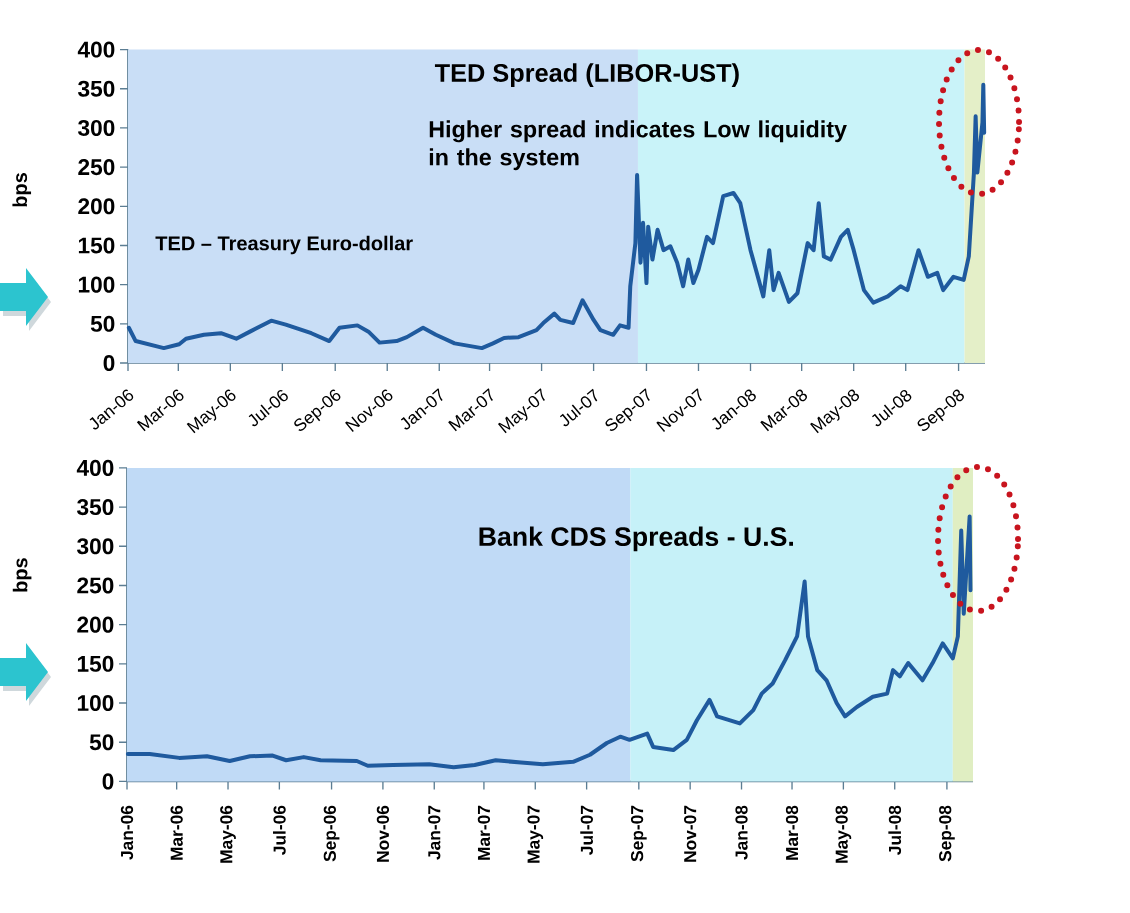  What do you see at coordinates (636, 539) in the screenshot?
I see `text: Bank CDS Spreads - U.S.` at bounding box center [636, 539].